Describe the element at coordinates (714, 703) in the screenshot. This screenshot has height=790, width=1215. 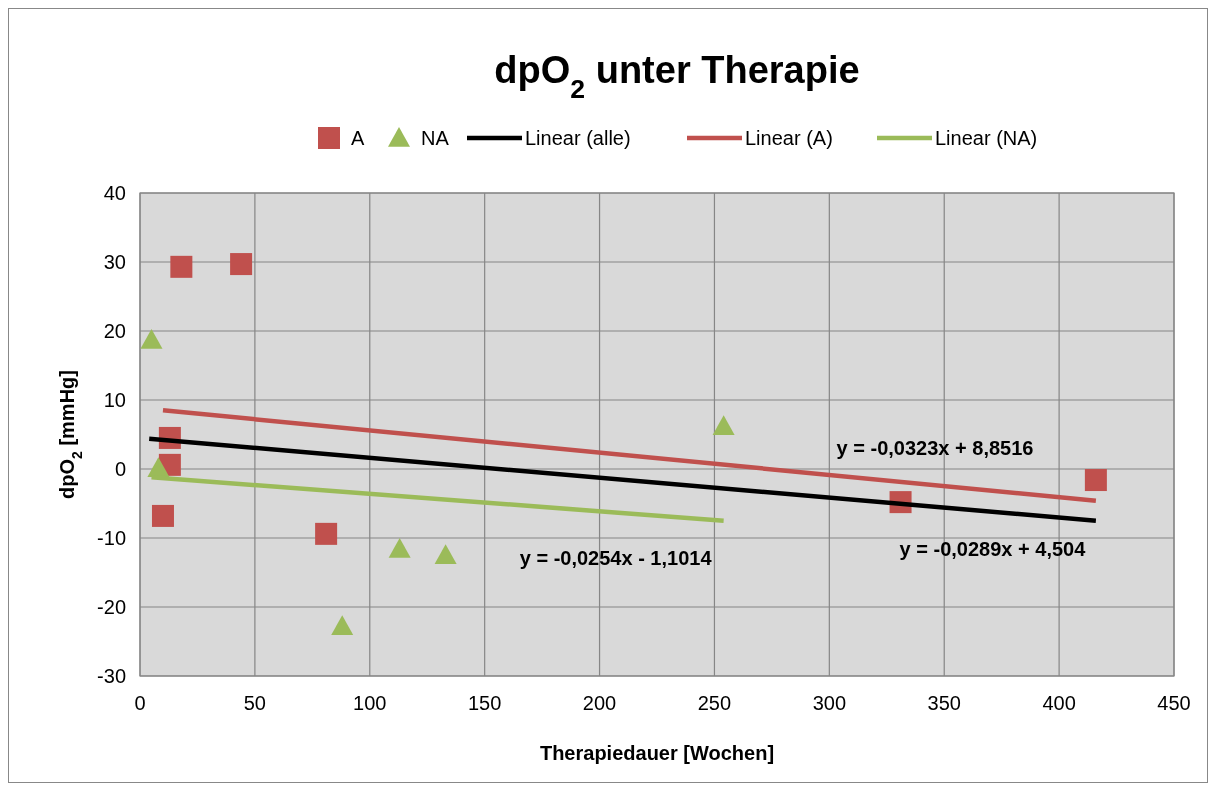
I see `x-tick-label: 250` at that location.